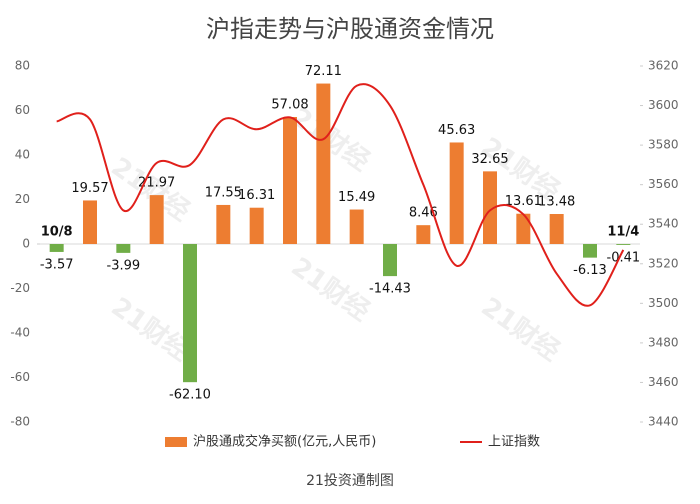  Describe the element at coordinates (514, 442) in the screenshot. I see `legend-label: 上证指数` at that location.